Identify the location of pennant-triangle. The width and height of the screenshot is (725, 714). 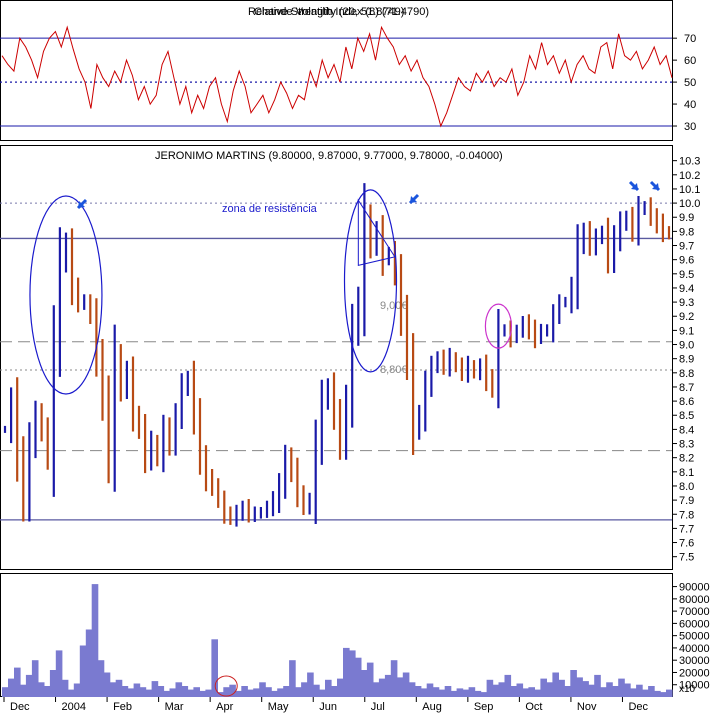
(376, 232).